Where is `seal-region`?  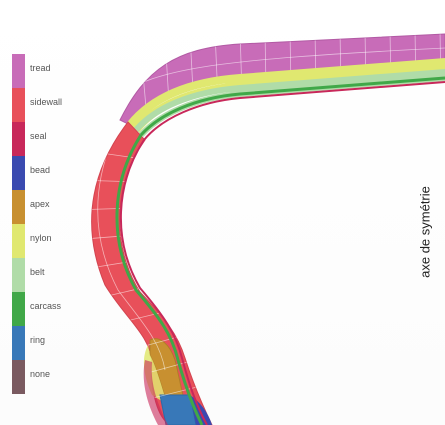 seal-region is located at coordinates (155, 392).